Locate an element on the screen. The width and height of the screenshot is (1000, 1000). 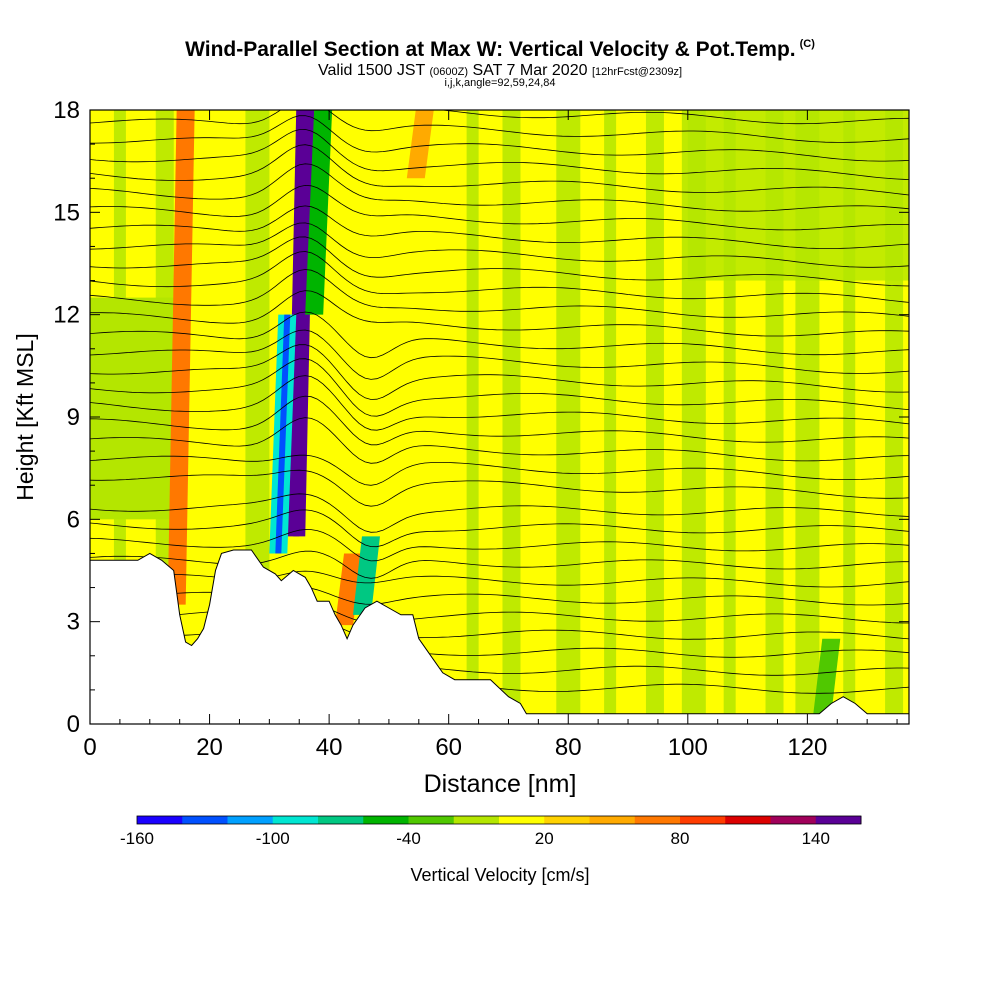
x-tick-label: 40 is located at coordinates (329, 747).